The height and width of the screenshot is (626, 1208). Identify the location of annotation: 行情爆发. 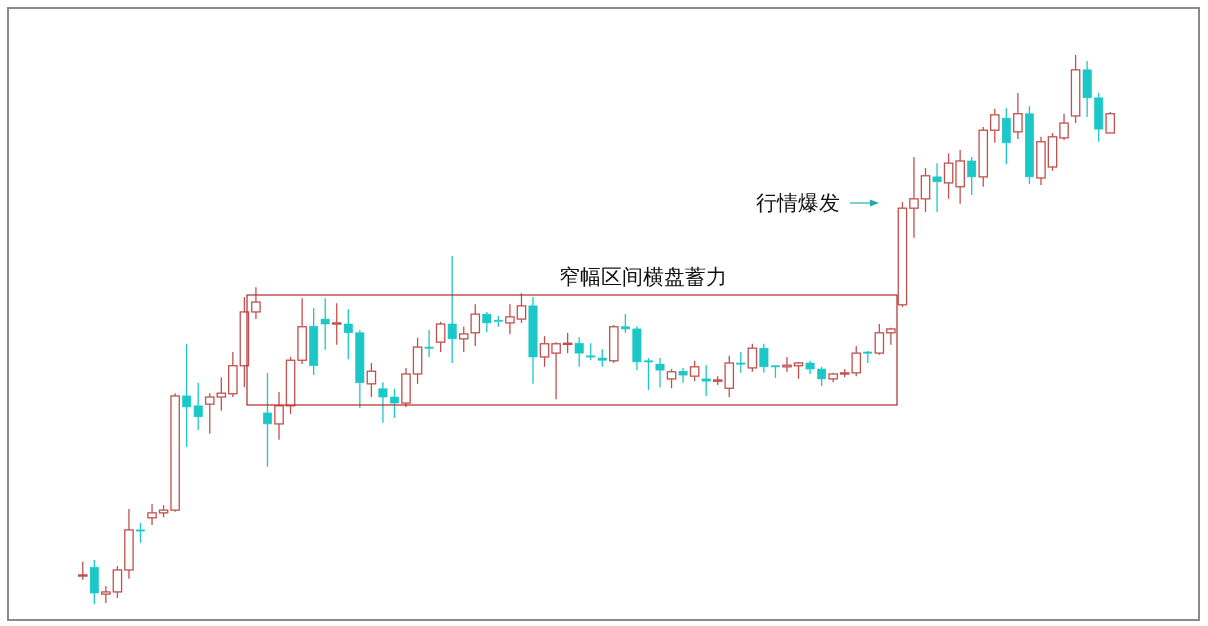
(798, 203).